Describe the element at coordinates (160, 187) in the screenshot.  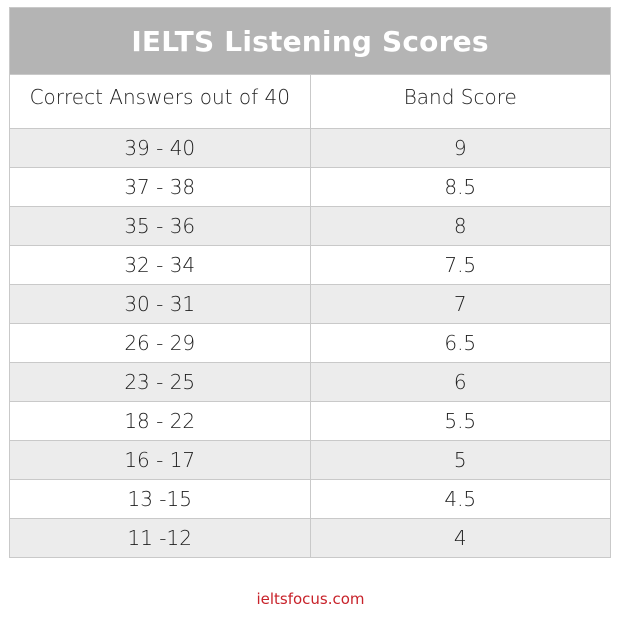
I see `answers-cell: 37 - 38` at that location.